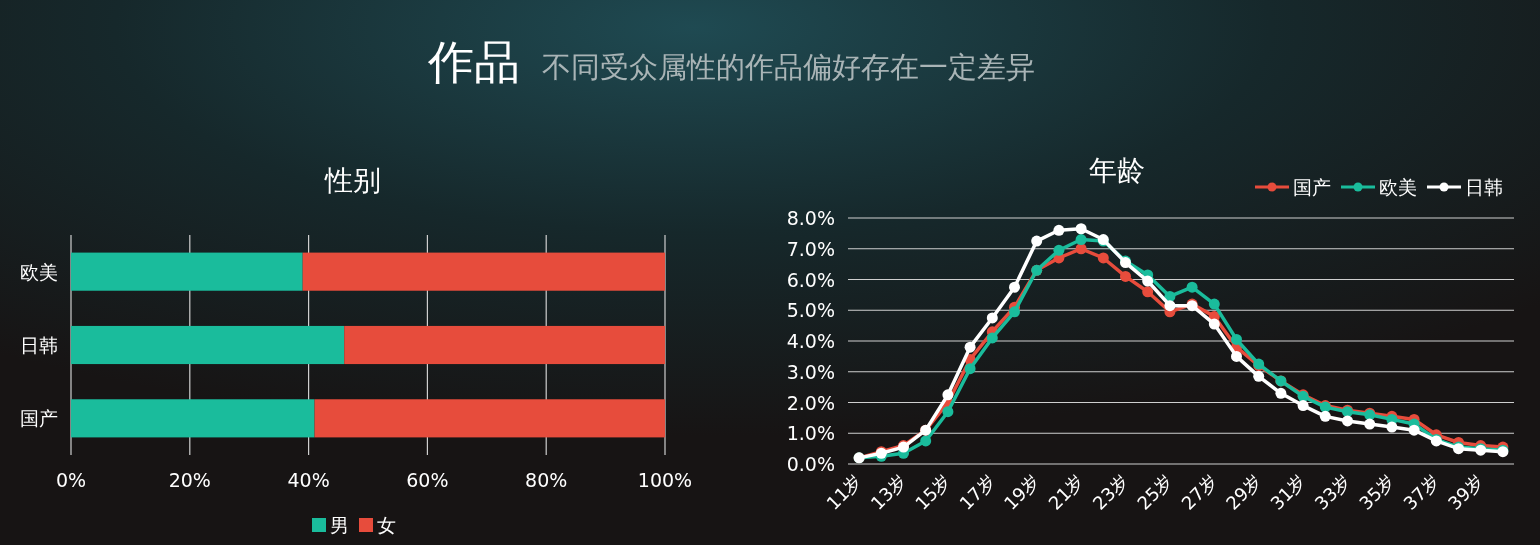 The height and width of the screenshot is (545, 1540). I want to click on x-tick-label: 39岁, so click(1465, 491).